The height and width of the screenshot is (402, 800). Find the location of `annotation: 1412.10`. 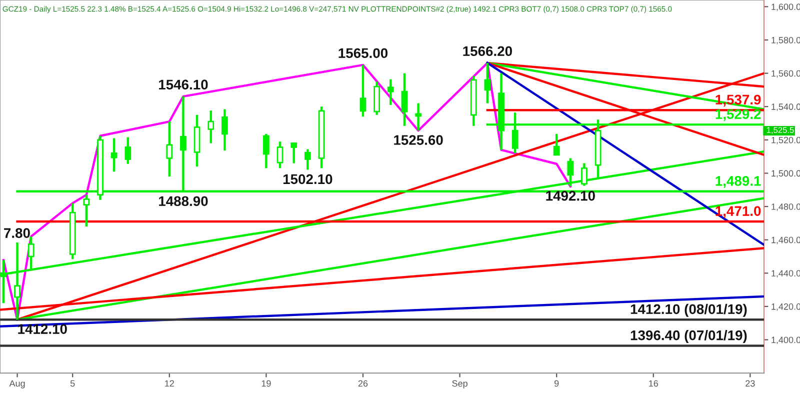

annotation: 1412.10 is located at coordinates (42, 329).